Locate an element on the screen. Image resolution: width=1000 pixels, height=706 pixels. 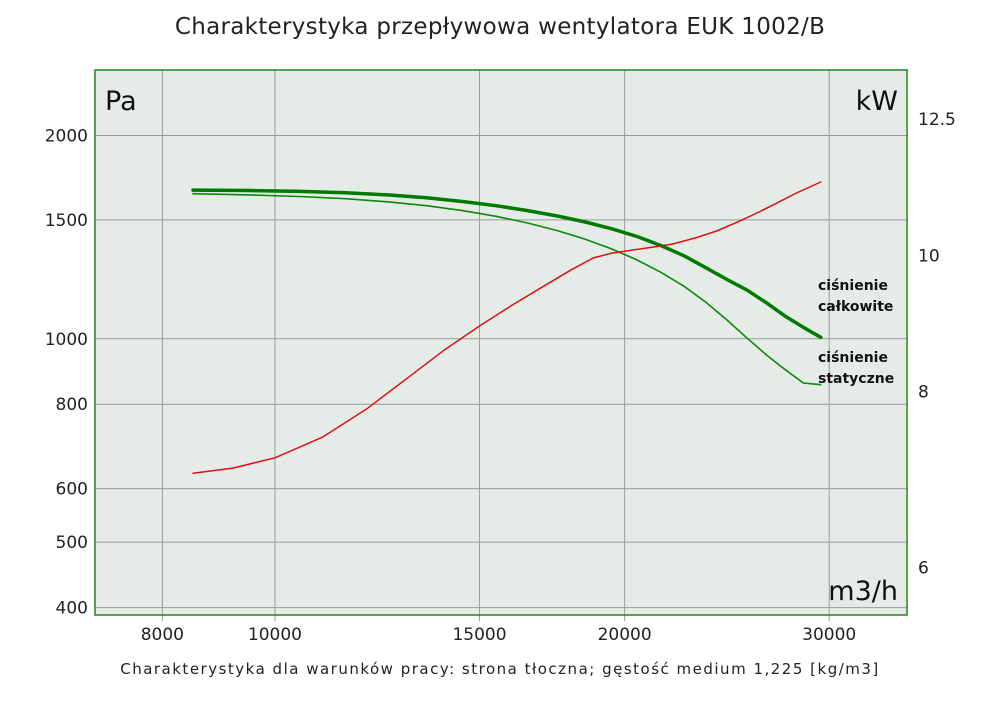
y-right-tick-label: 6 is located at coordinates (923, 568).